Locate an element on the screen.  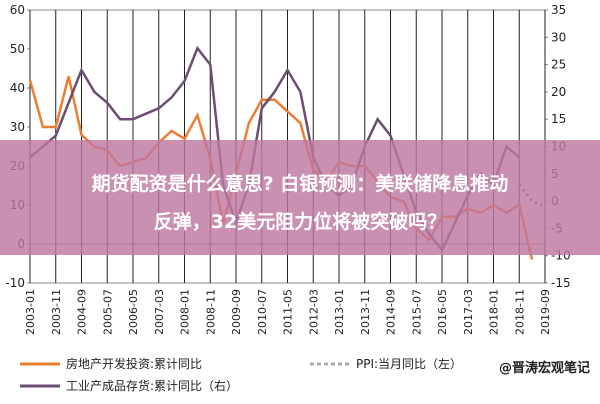
x-tick-label: 2012-03 is located at coordinates (313, 312).